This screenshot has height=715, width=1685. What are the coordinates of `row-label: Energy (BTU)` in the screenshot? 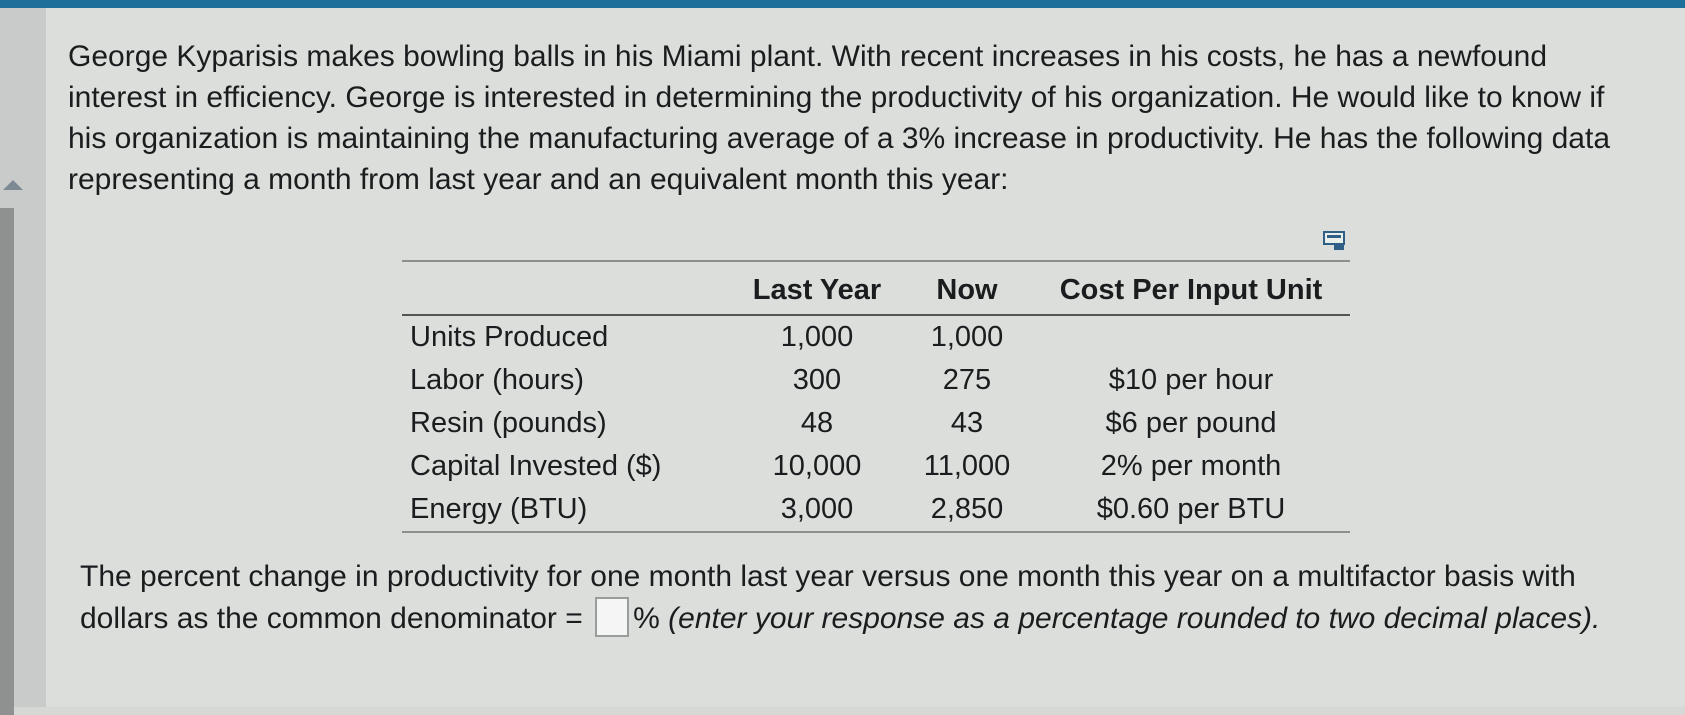 It's located at (567, 510).